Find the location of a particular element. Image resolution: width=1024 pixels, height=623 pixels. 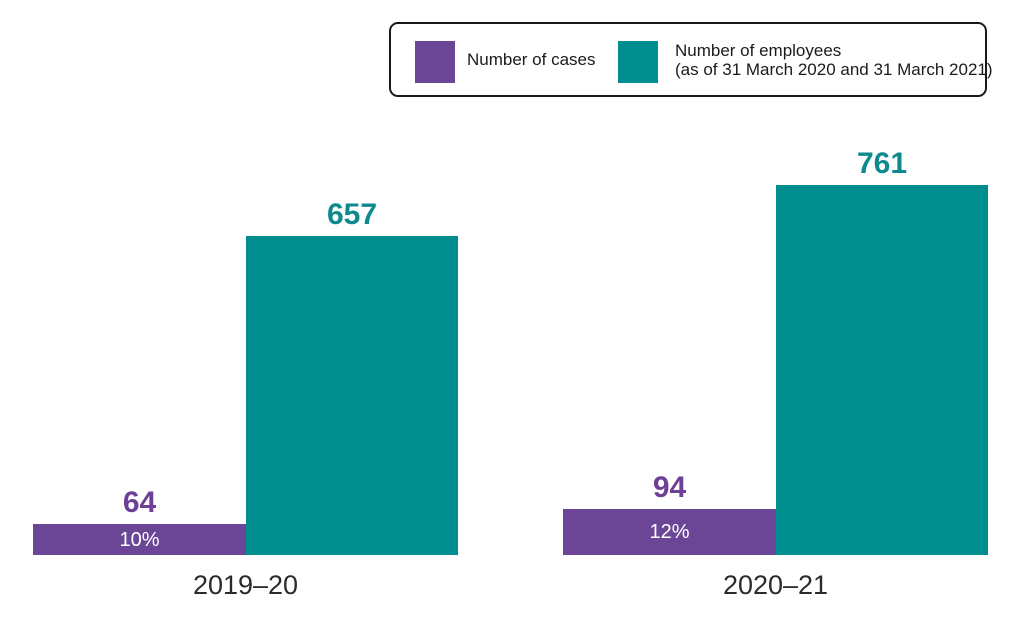

value-label-employees-2019-20: 657 is located at coordinates (352, 214).